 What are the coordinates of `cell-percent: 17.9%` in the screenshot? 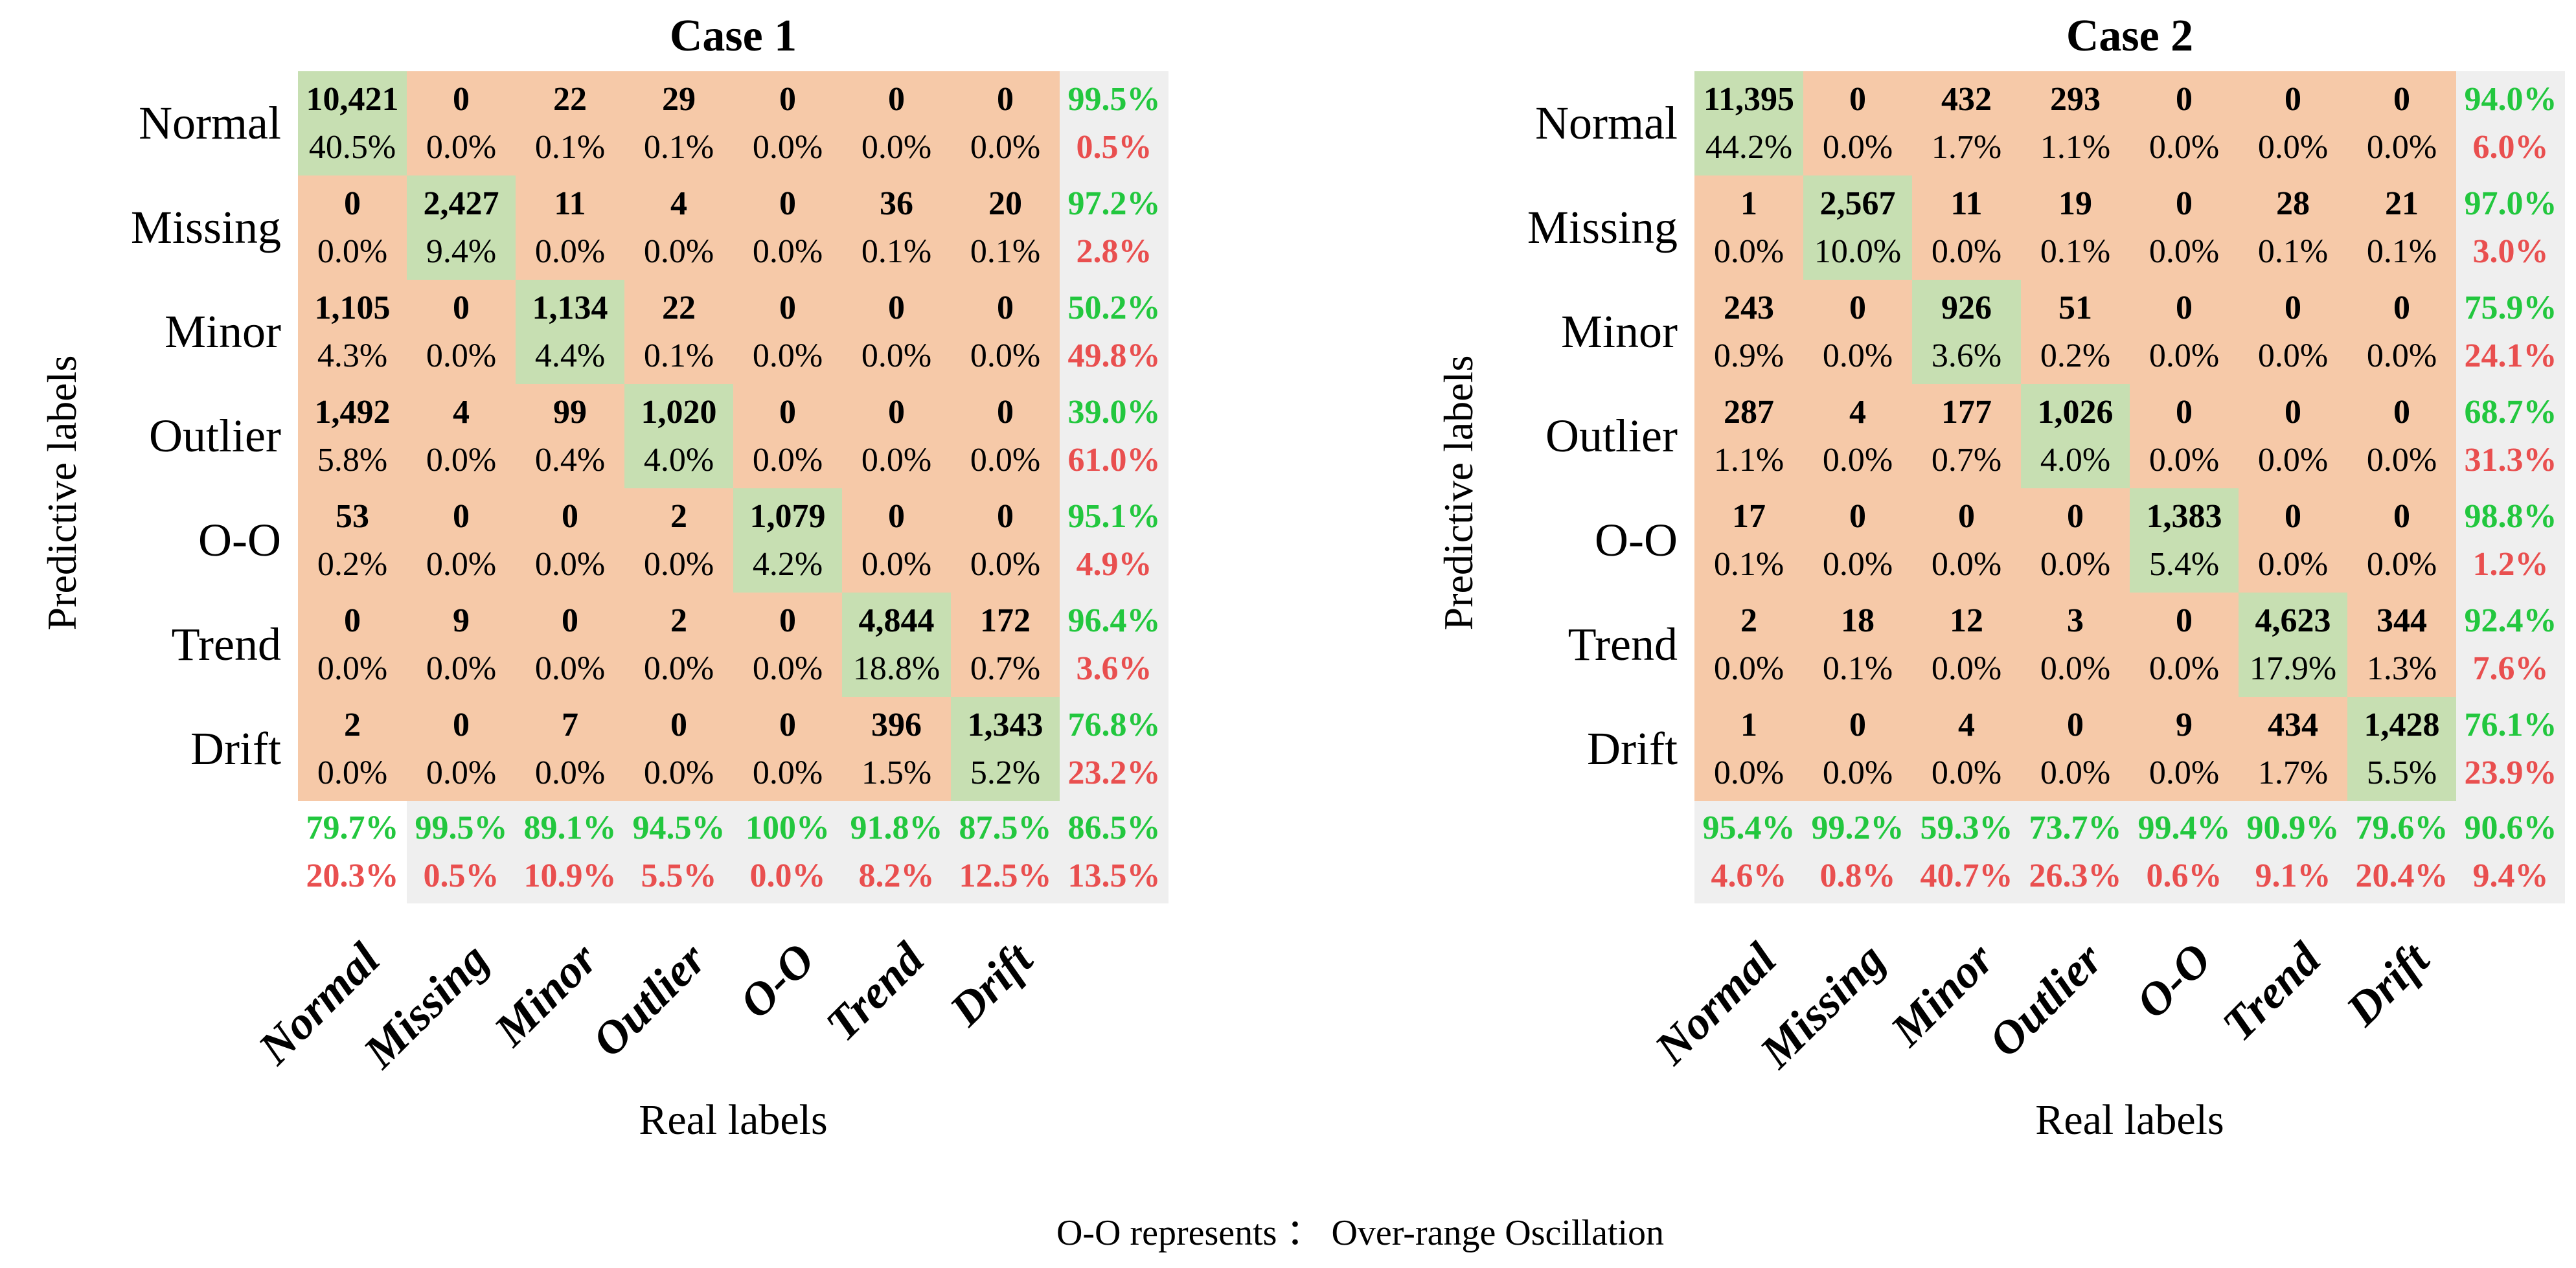 It's located at (2293, 669).